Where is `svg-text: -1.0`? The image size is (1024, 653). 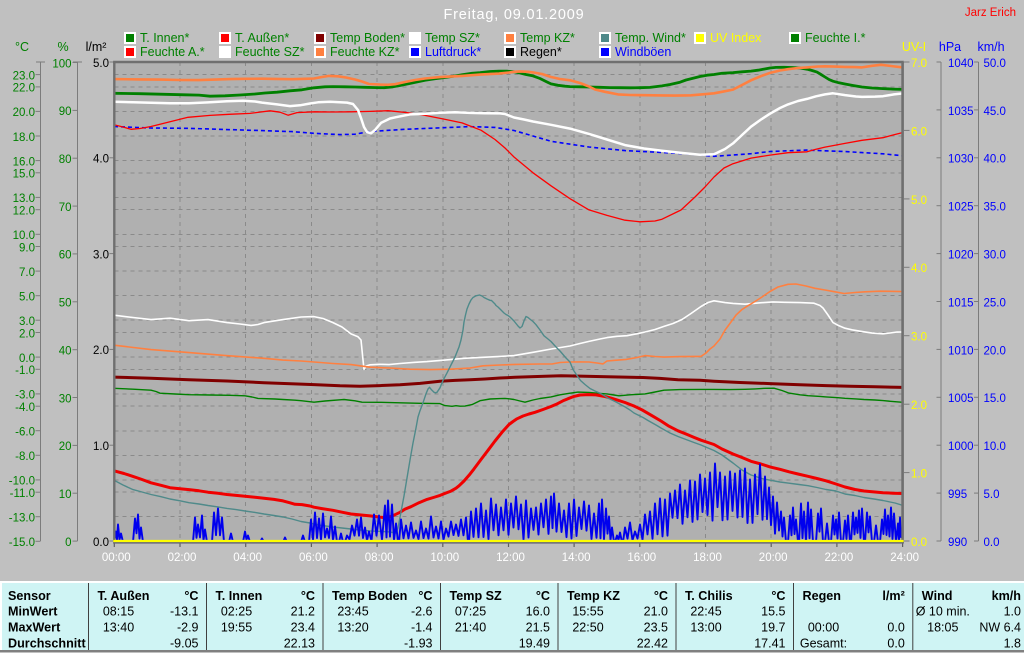 svg-text: -1.0 is located at coordinates (25, 371).